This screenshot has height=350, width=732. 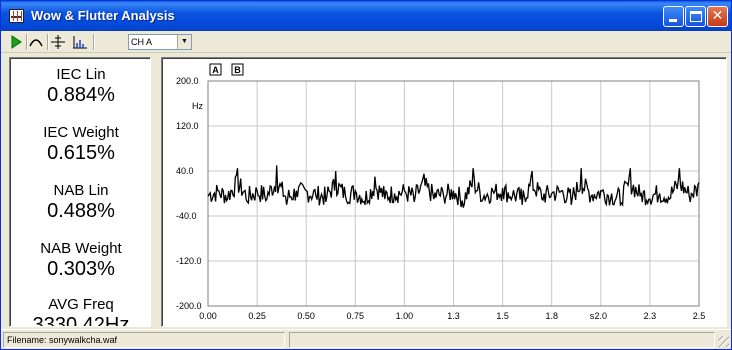 What do you see at coordinates (257, 316) in the screenshot?
I see `x-tick-label: 0.25` at bounding box center [257, 316].